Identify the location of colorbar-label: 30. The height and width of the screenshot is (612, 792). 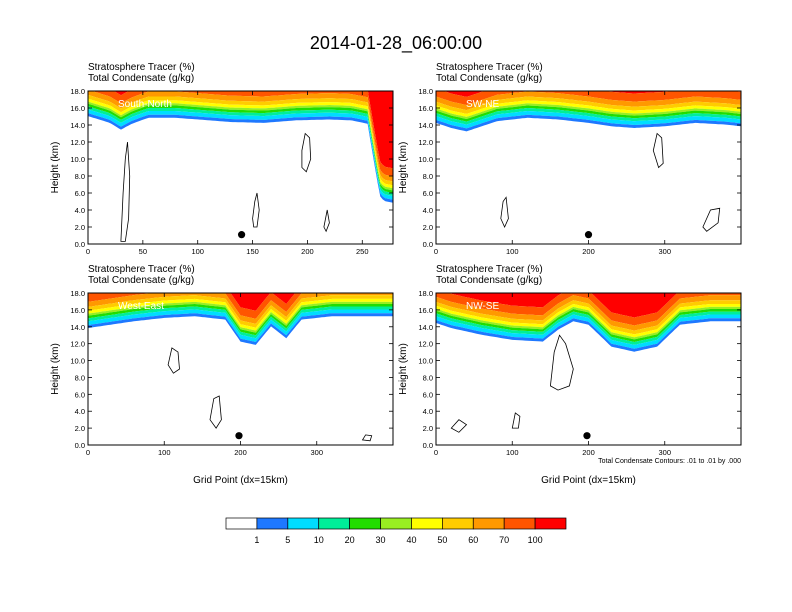
(381, 540).